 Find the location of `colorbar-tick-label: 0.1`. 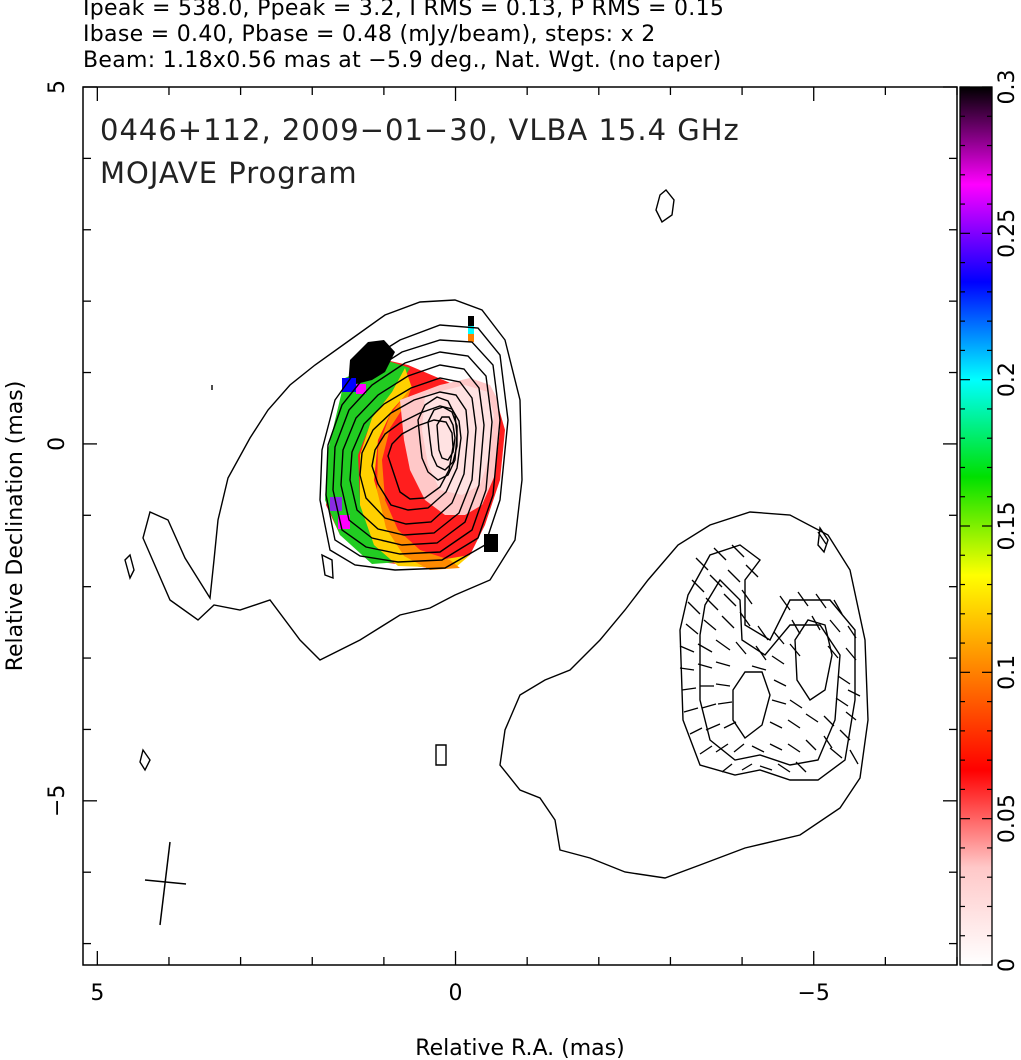

colorbar-tick-label: 0.1 is located at coordinates (1007, 672).